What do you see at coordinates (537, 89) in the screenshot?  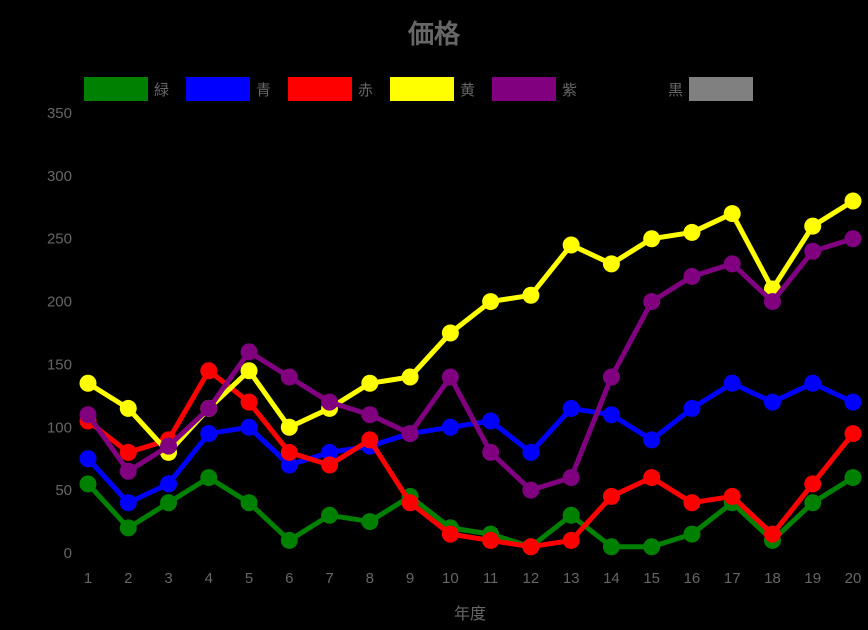 I see `legend-item: 紫` at bounding box center [537, 89].